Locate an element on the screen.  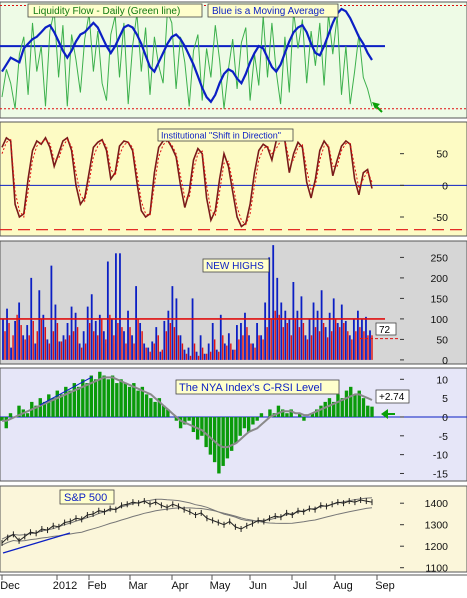
sp500-title-text: S&P 500 is located at coordinates (85, 498).